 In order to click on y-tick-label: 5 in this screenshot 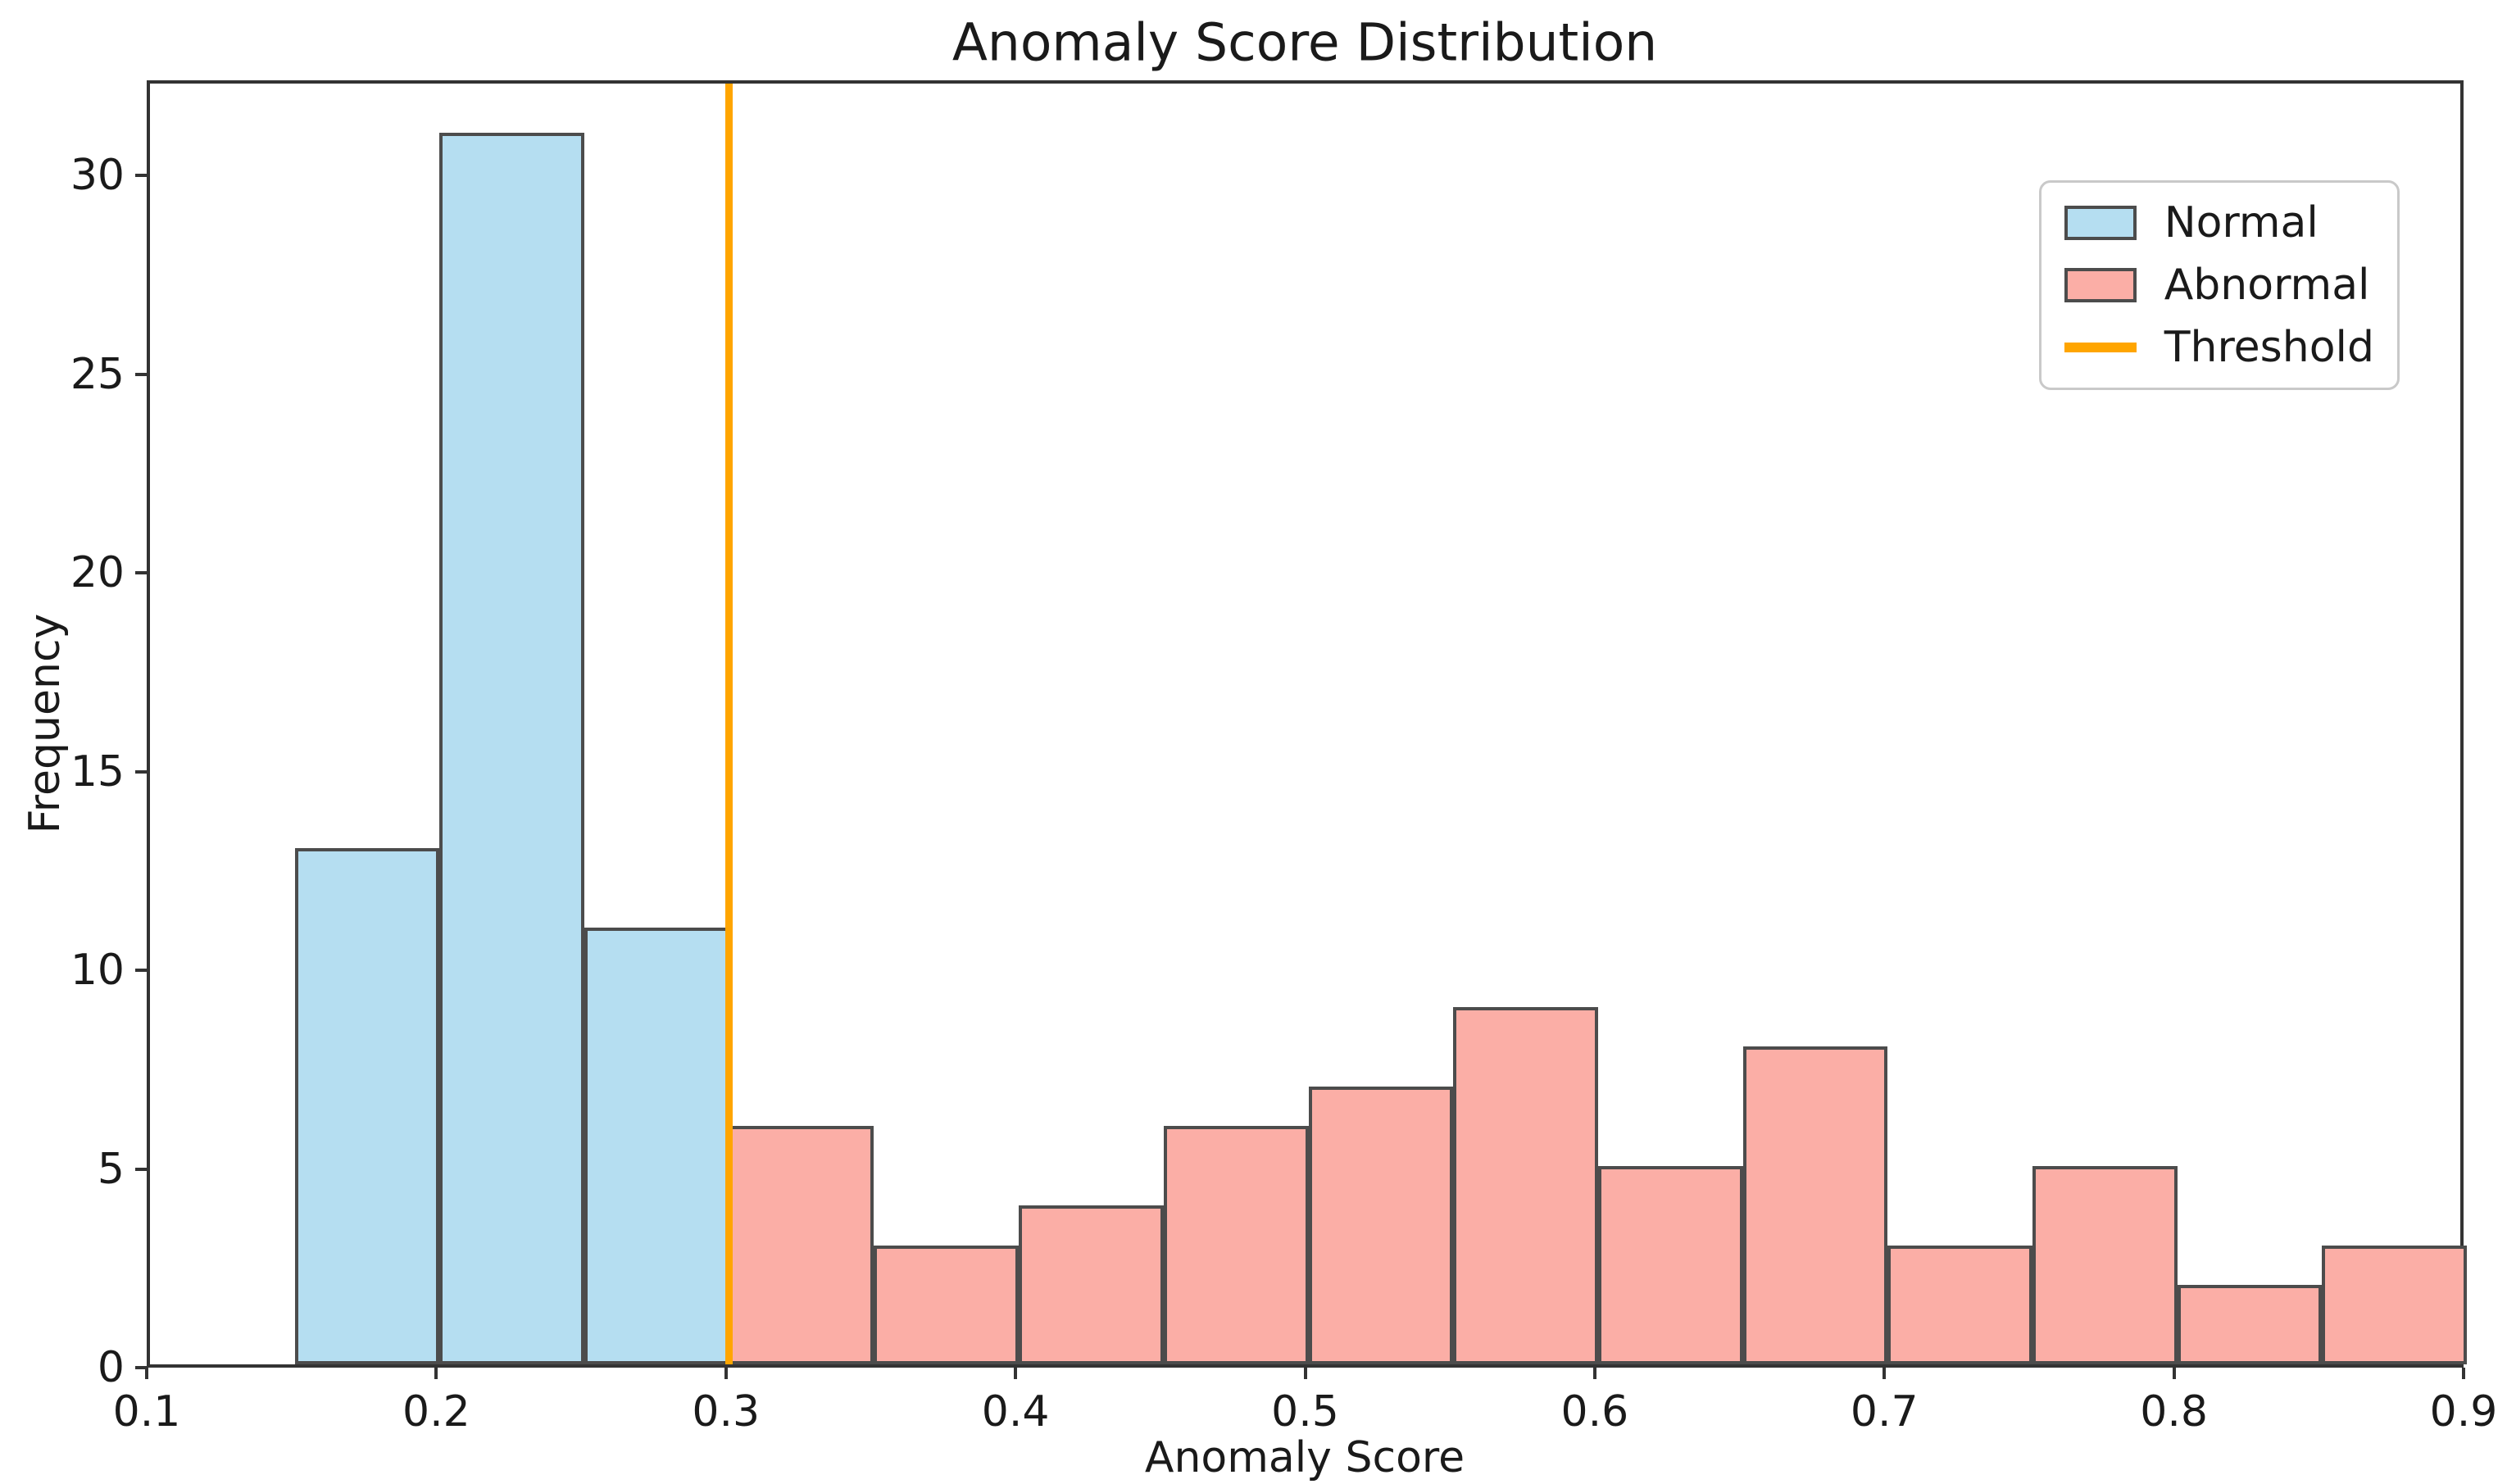, I will do `click(111, 1169)`.